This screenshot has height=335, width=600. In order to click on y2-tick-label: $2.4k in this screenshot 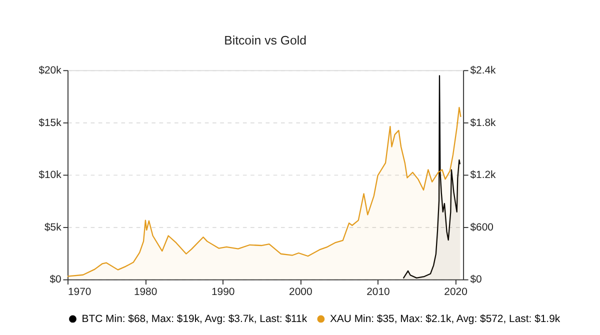, I will do `click(483, 70)`.